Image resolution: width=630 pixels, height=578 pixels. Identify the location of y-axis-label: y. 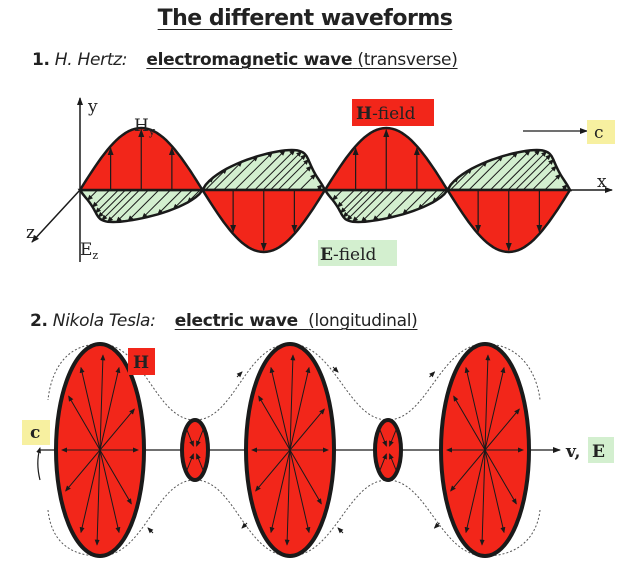
(92, 107).